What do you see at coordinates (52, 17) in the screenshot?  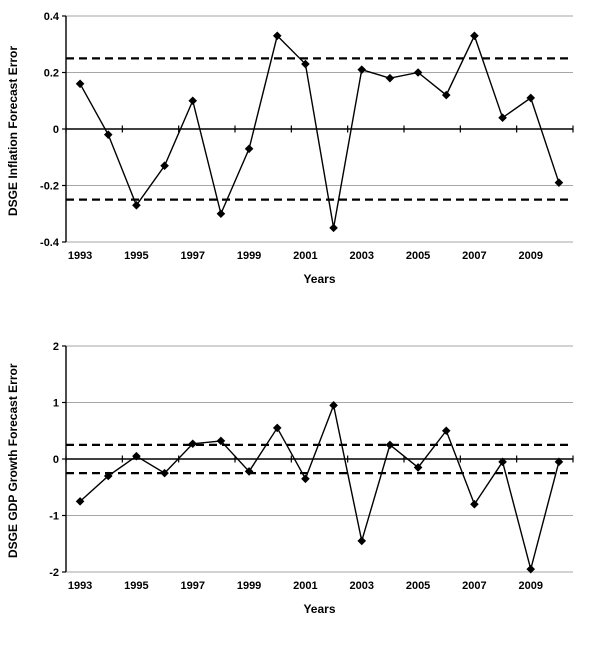 I see `y-tick-label: 0.4` at bounding box center [52, 17].